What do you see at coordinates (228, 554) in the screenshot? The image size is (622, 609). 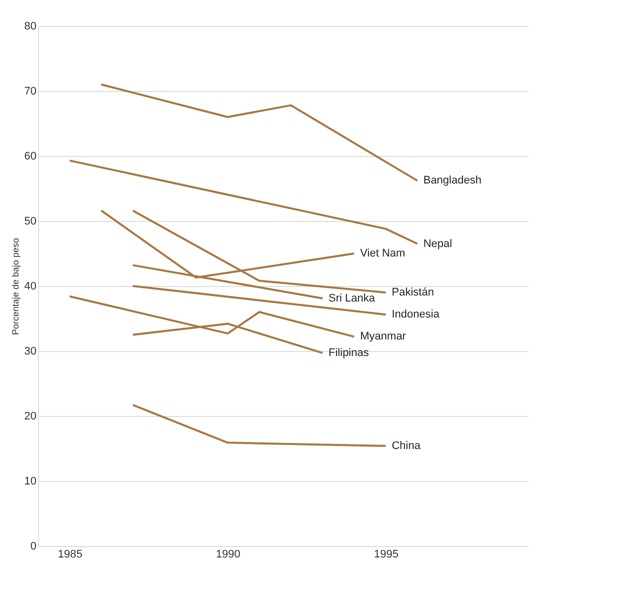 I see `x-tick-label: 1990` at bounding box center [228, 554].